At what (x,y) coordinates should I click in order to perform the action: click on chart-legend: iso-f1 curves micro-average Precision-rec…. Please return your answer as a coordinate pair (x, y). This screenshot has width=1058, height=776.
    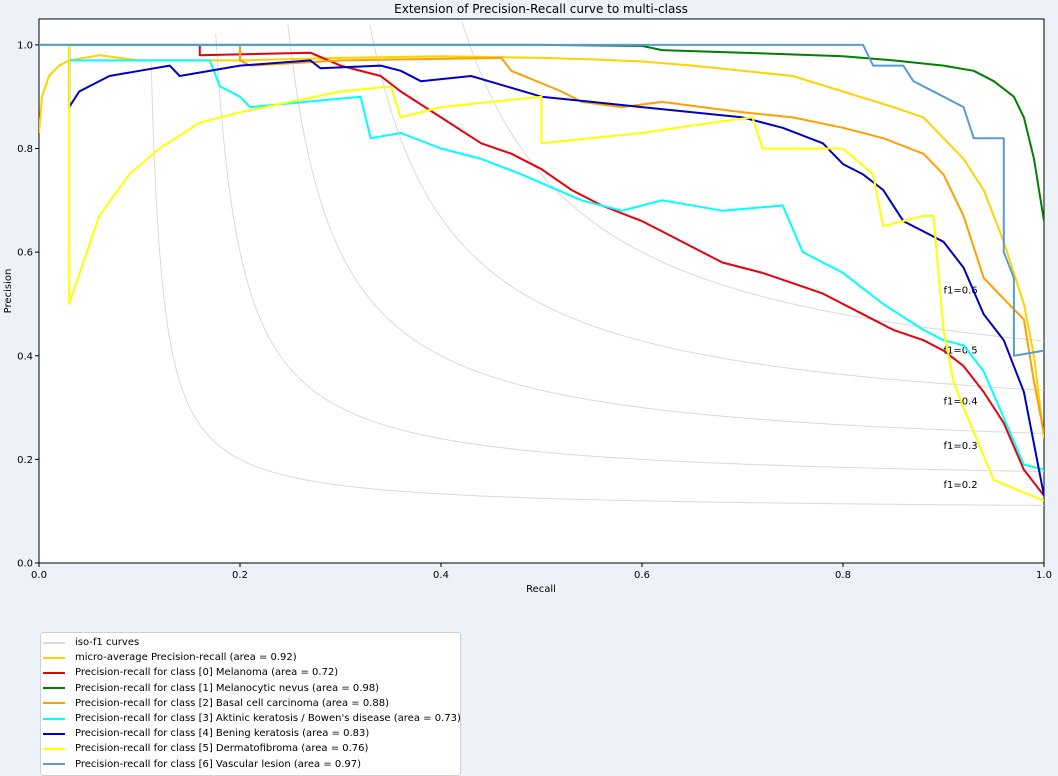
    Looking at the image, I should click on (250, 704).